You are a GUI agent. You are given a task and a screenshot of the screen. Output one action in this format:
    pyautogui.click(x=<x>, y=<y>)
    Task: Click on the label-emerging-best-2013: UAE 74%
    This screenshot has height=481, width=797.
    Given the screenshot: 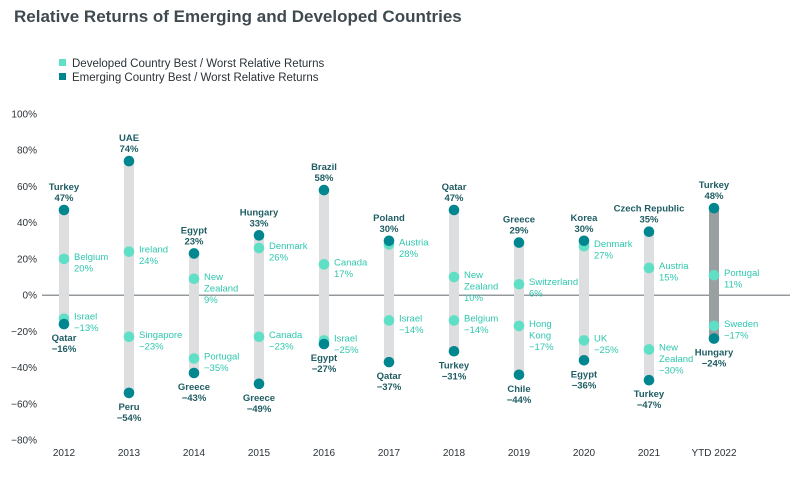 What is the action you would take?
    pyautogui.click(x=129, y=144)
    